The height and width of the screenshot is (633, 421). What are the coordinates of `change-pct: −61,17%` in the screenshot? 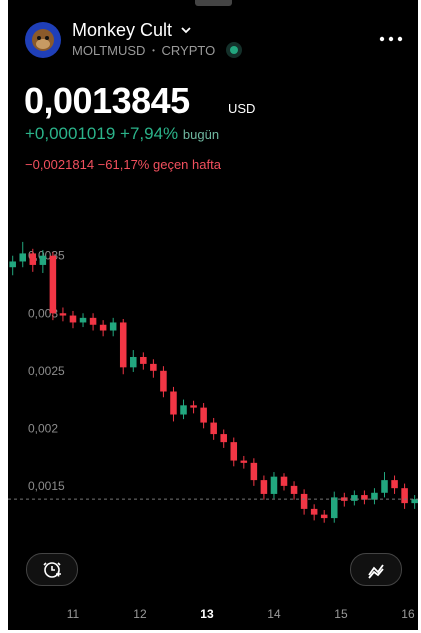 It's located at (123, 164).